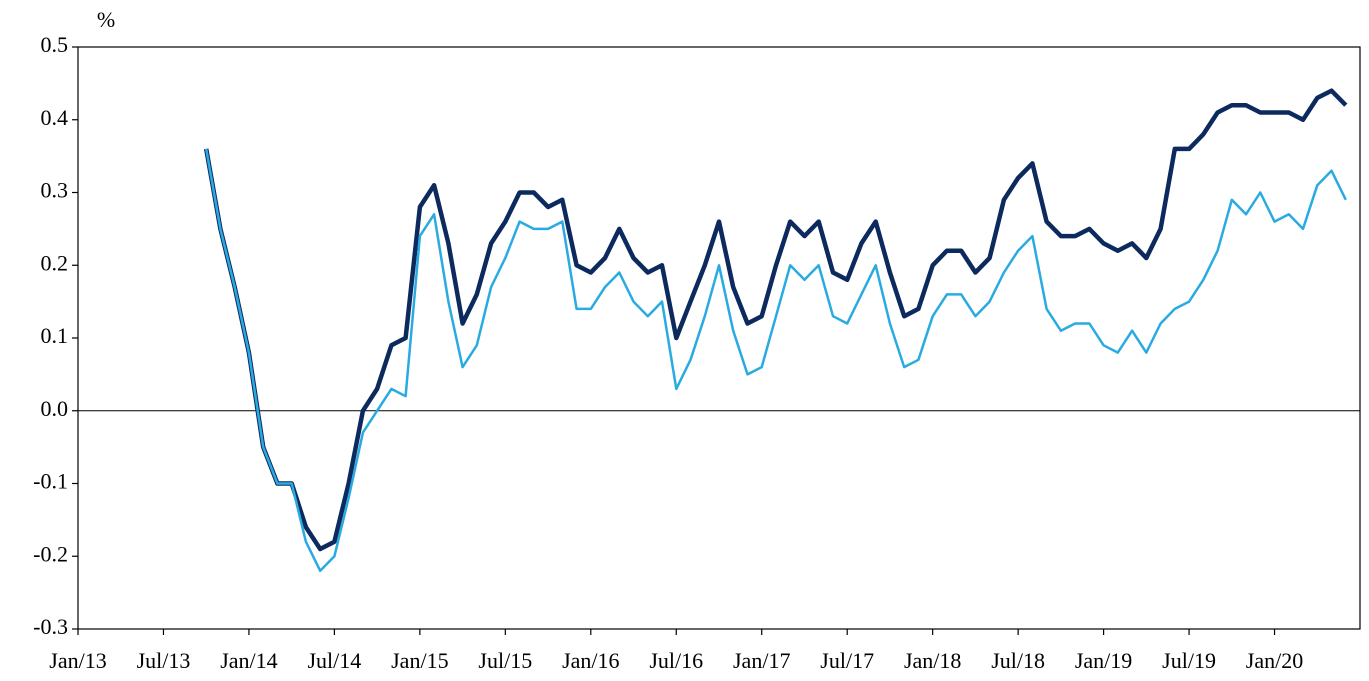  What do you see at coordinates (248, 660) in the screenshot?
I see `x-tick-label: Jan/14` at bounding box center [248, 660].